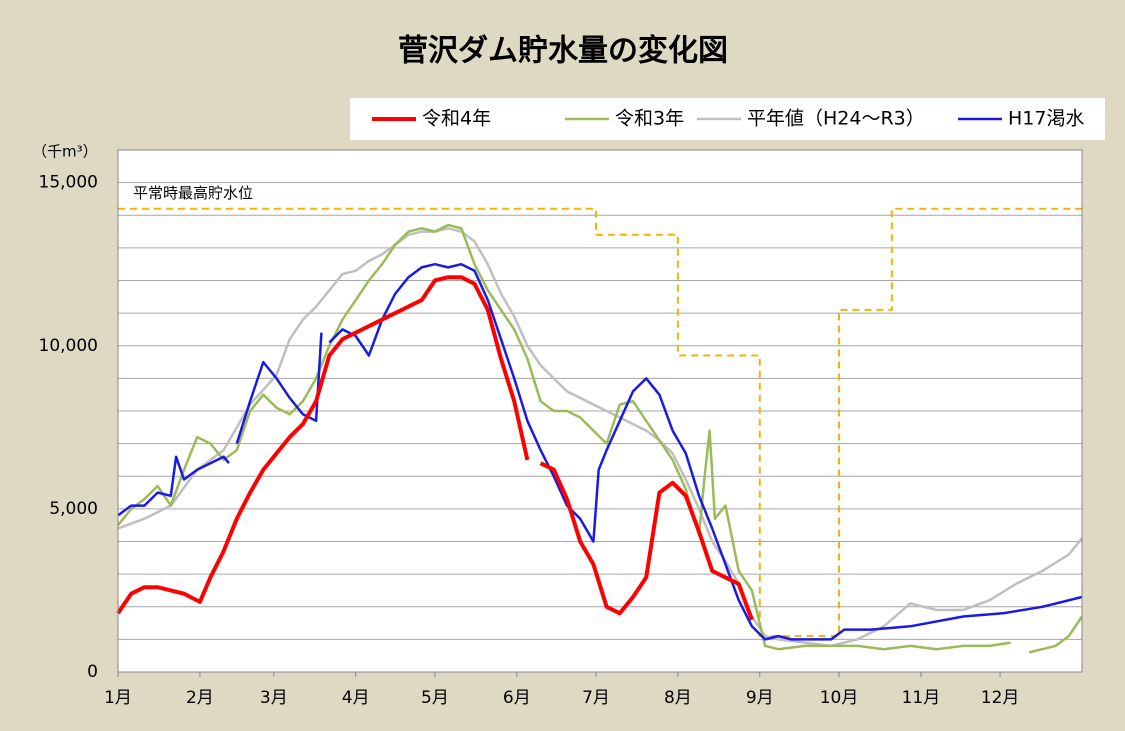  What do you see at coordinates (1046, 119) in the screenshot?
I see `legend-label: H17渇水` at bounding box center [1046, 119].